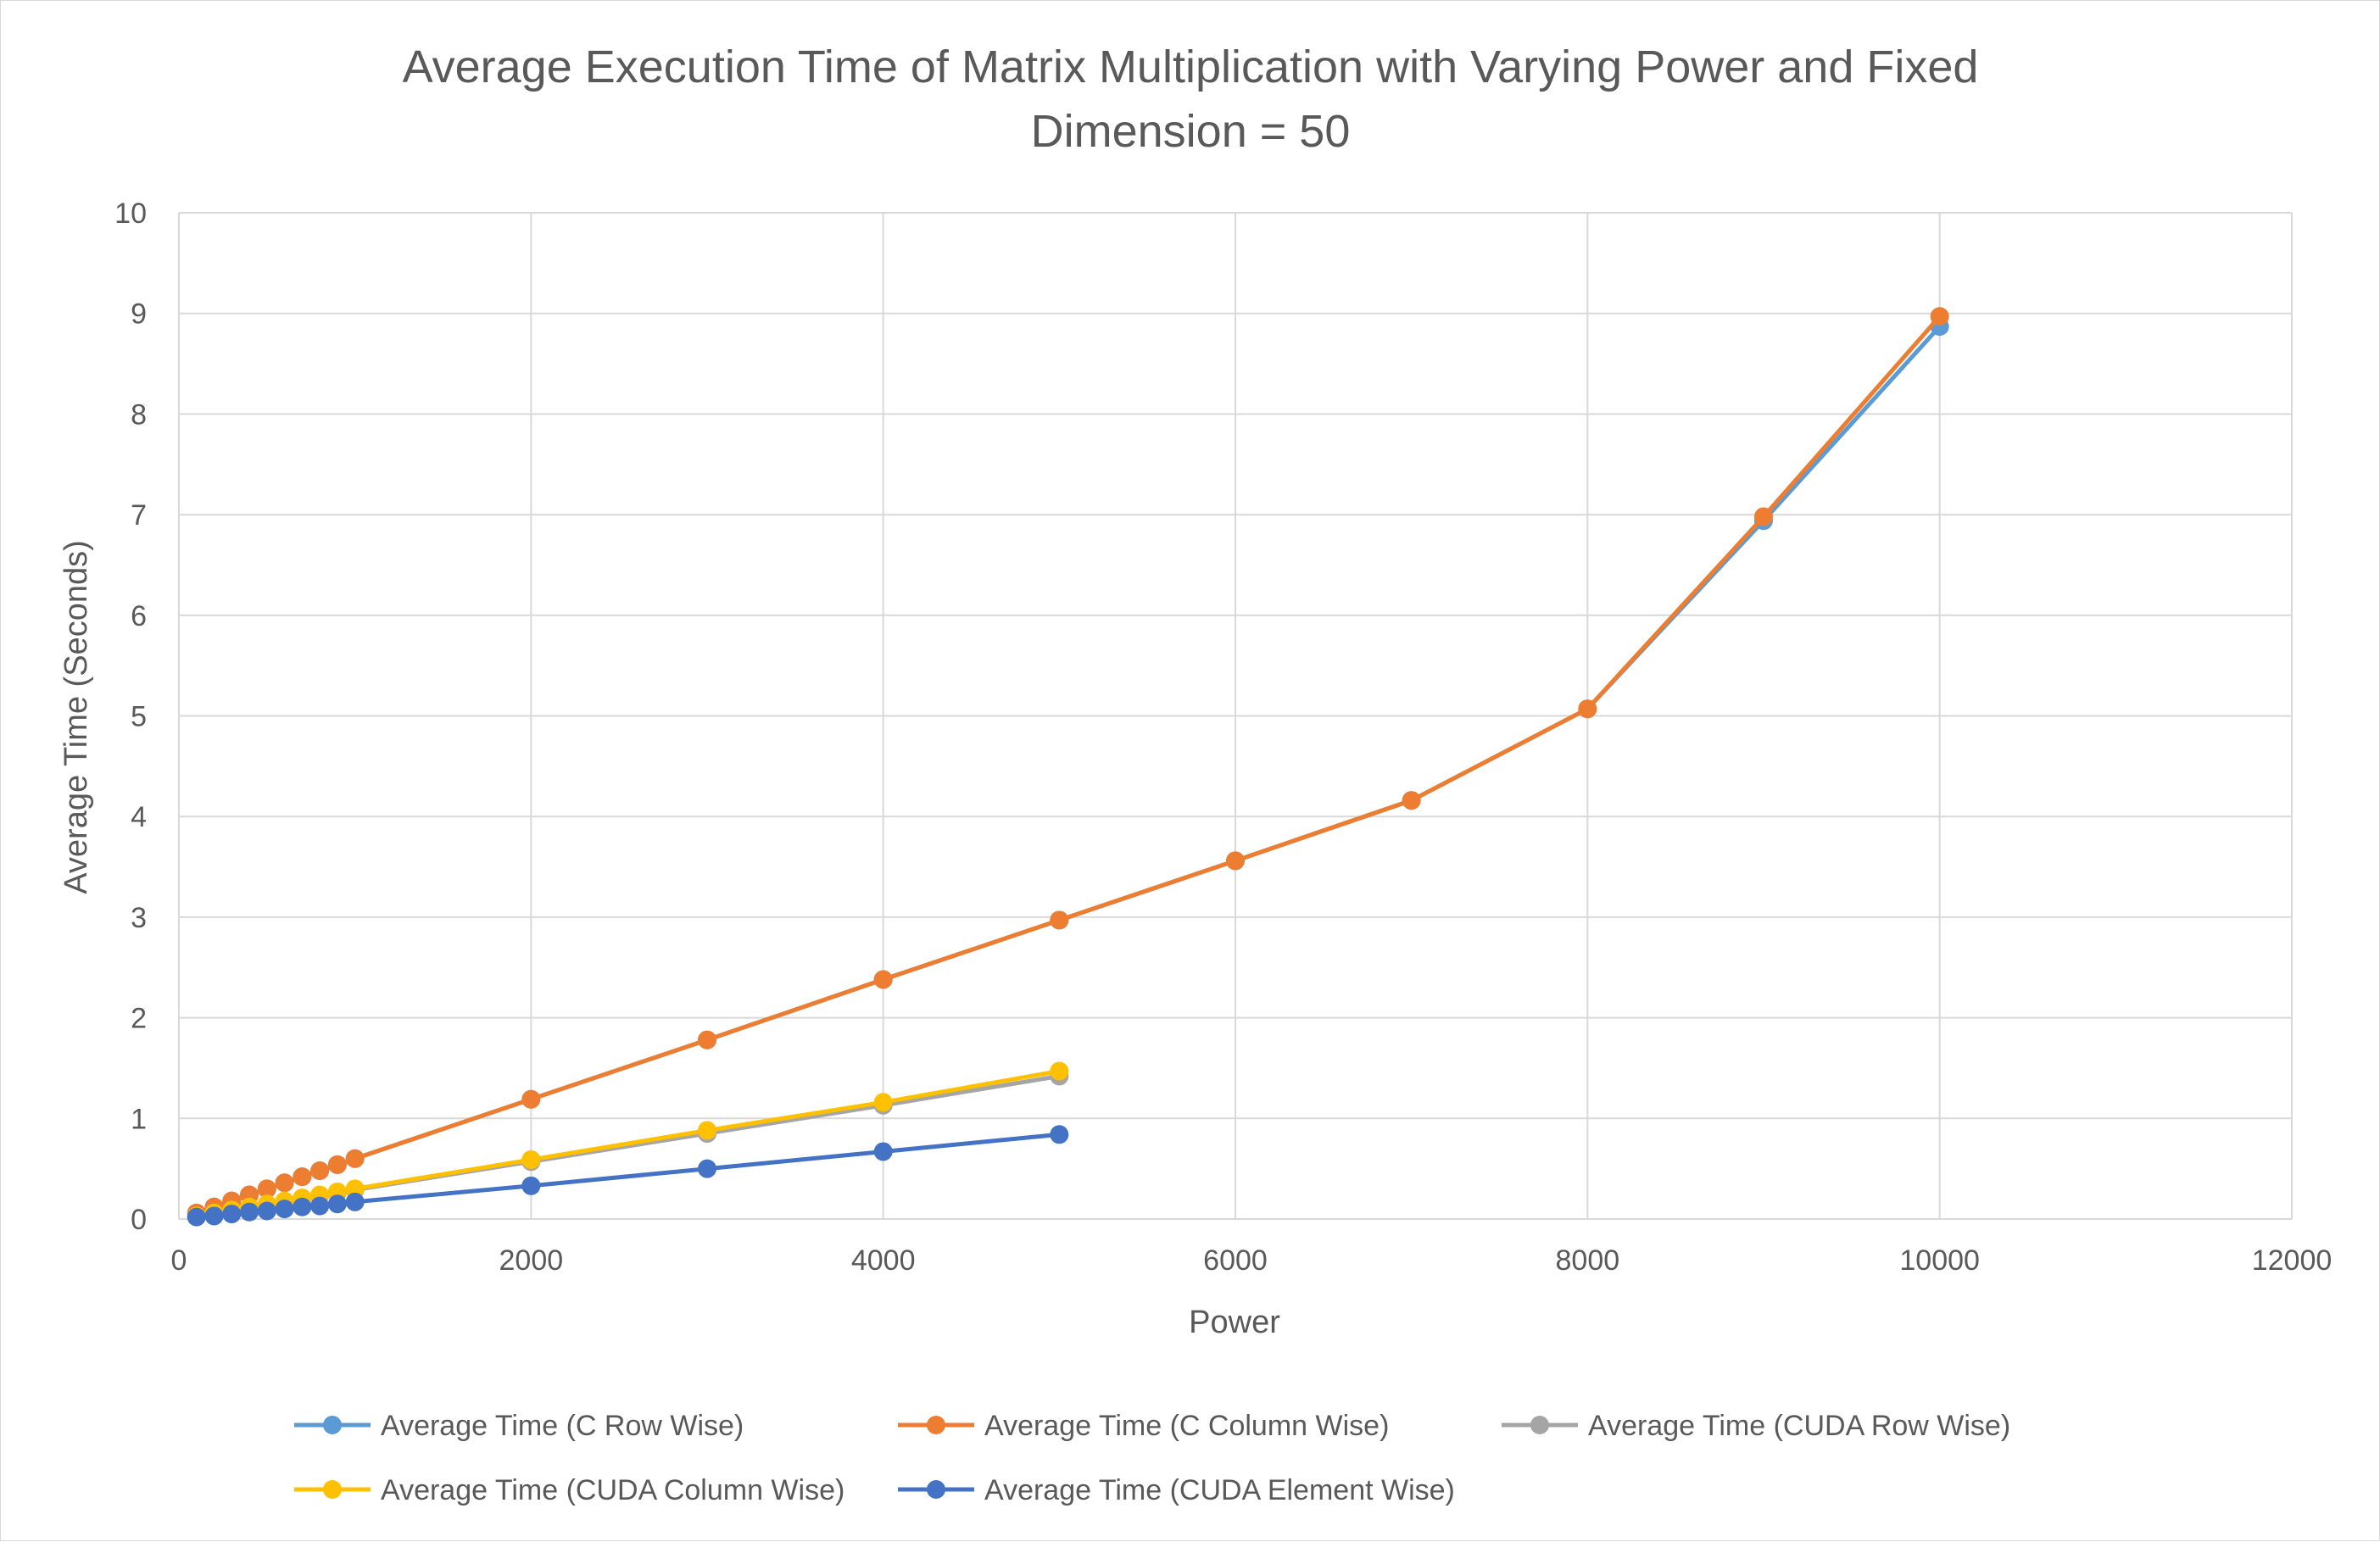 Image resolution: width=2380 pixels, height=1542 pixels. Describe the element at coordinates (139, 817) in the screenshot. I see `y-tick-label: 4` at that location.